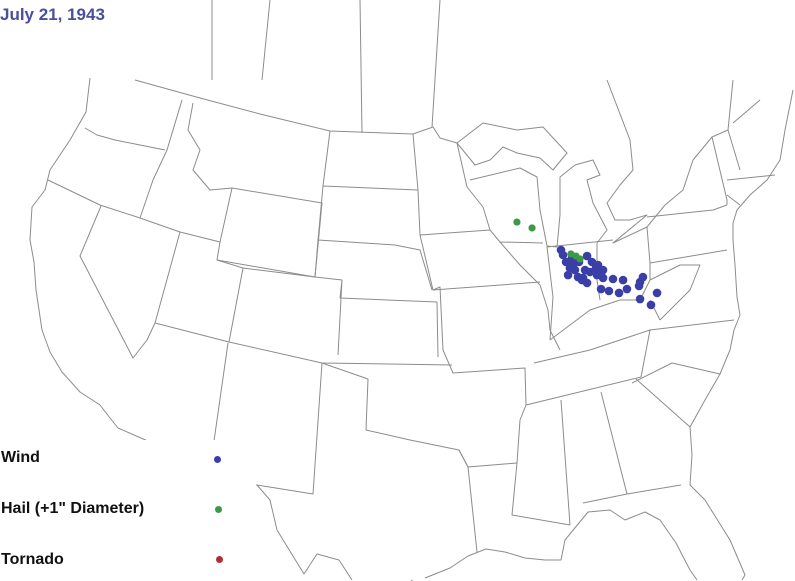 The height and width of the screenshot is (581, 795). Describe the element at coordinates (514, 462) in the screenshot. I see `ar-la-ms` at that location.